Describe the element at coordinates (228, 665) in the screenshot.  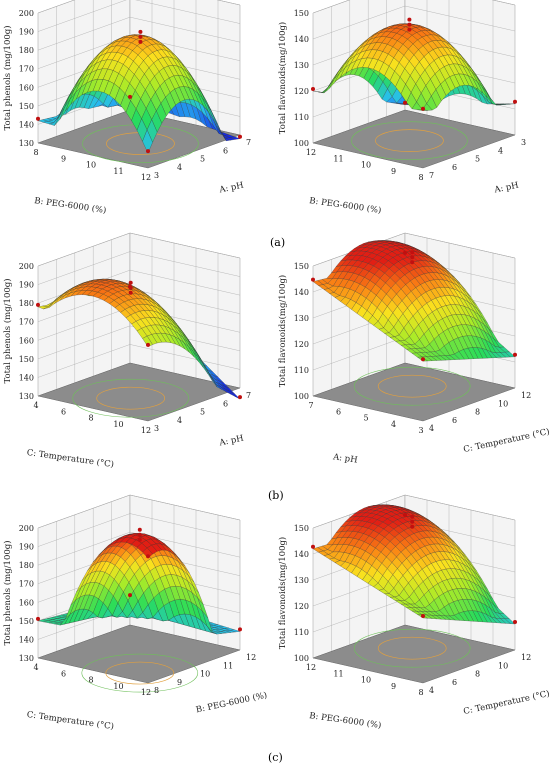
I see `y-tick-label: 11` at that location.